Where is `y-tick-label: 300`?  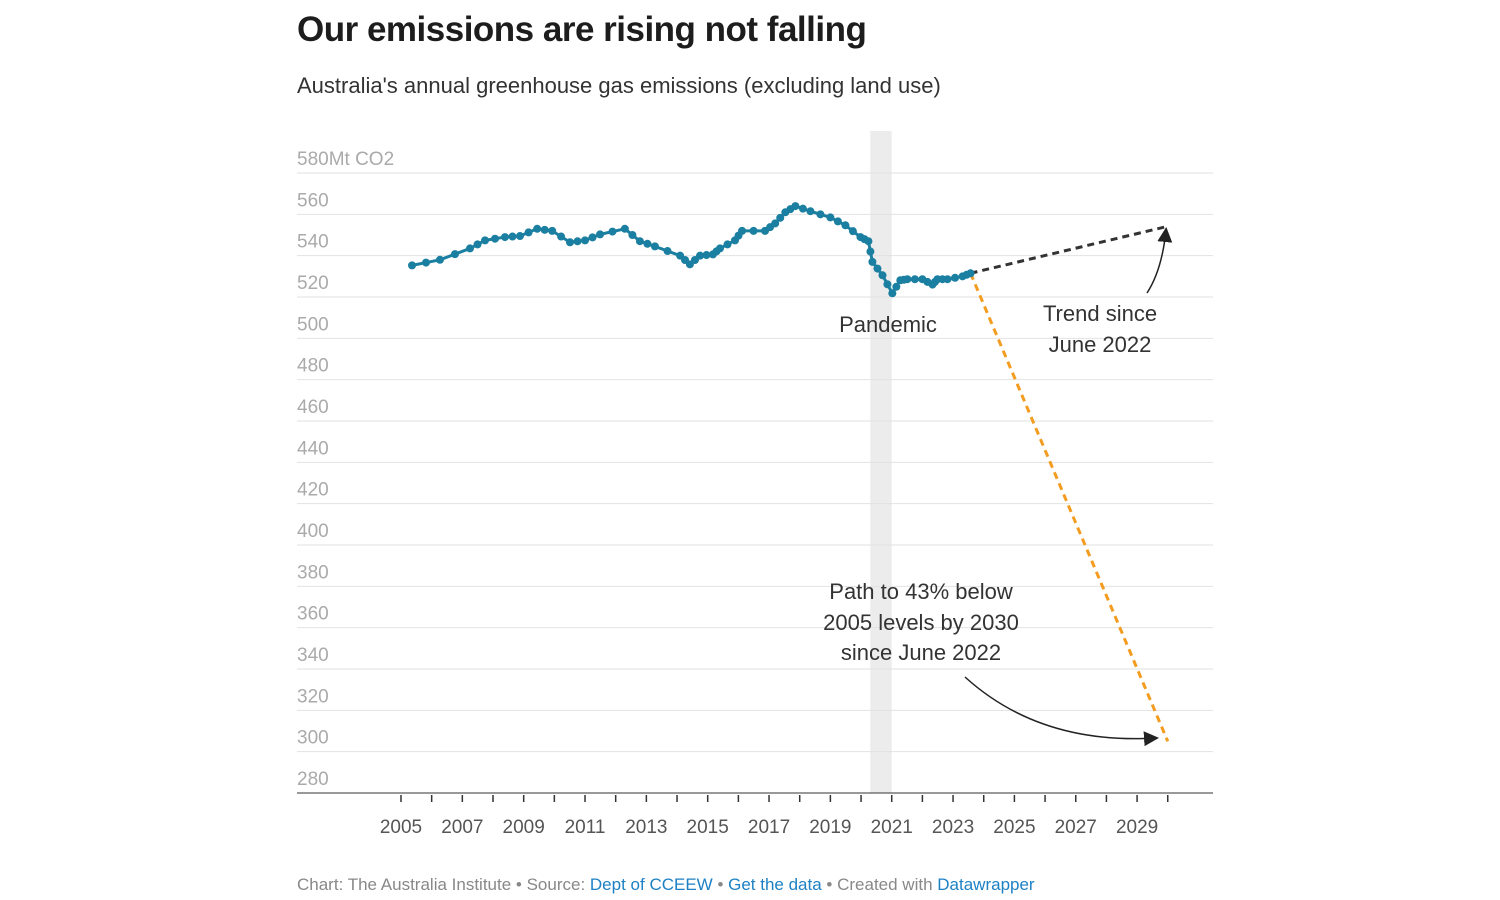 y-tick-label: 300 is located at coordinates (313, 738).